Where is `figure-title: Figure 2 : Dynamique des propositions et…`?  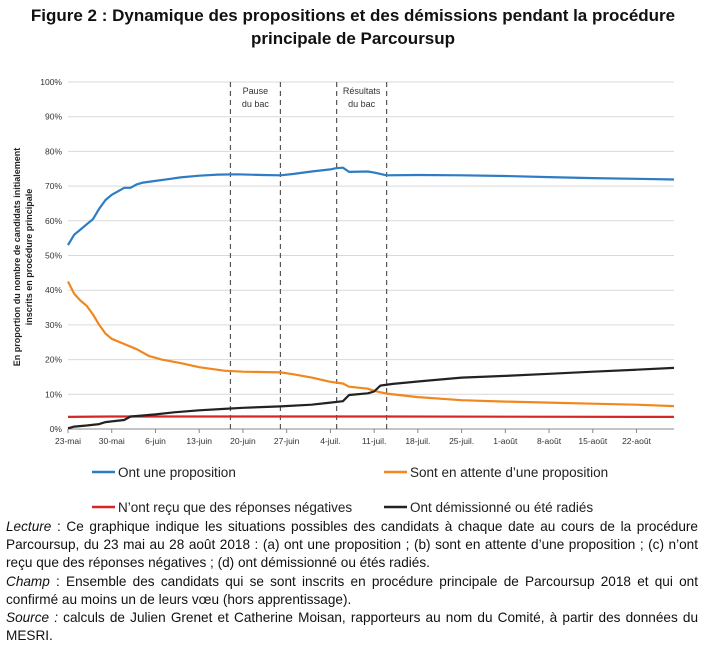
figure-title: Figure 2 : Dynamique des propositions et… is located at coordinates (353, 27).